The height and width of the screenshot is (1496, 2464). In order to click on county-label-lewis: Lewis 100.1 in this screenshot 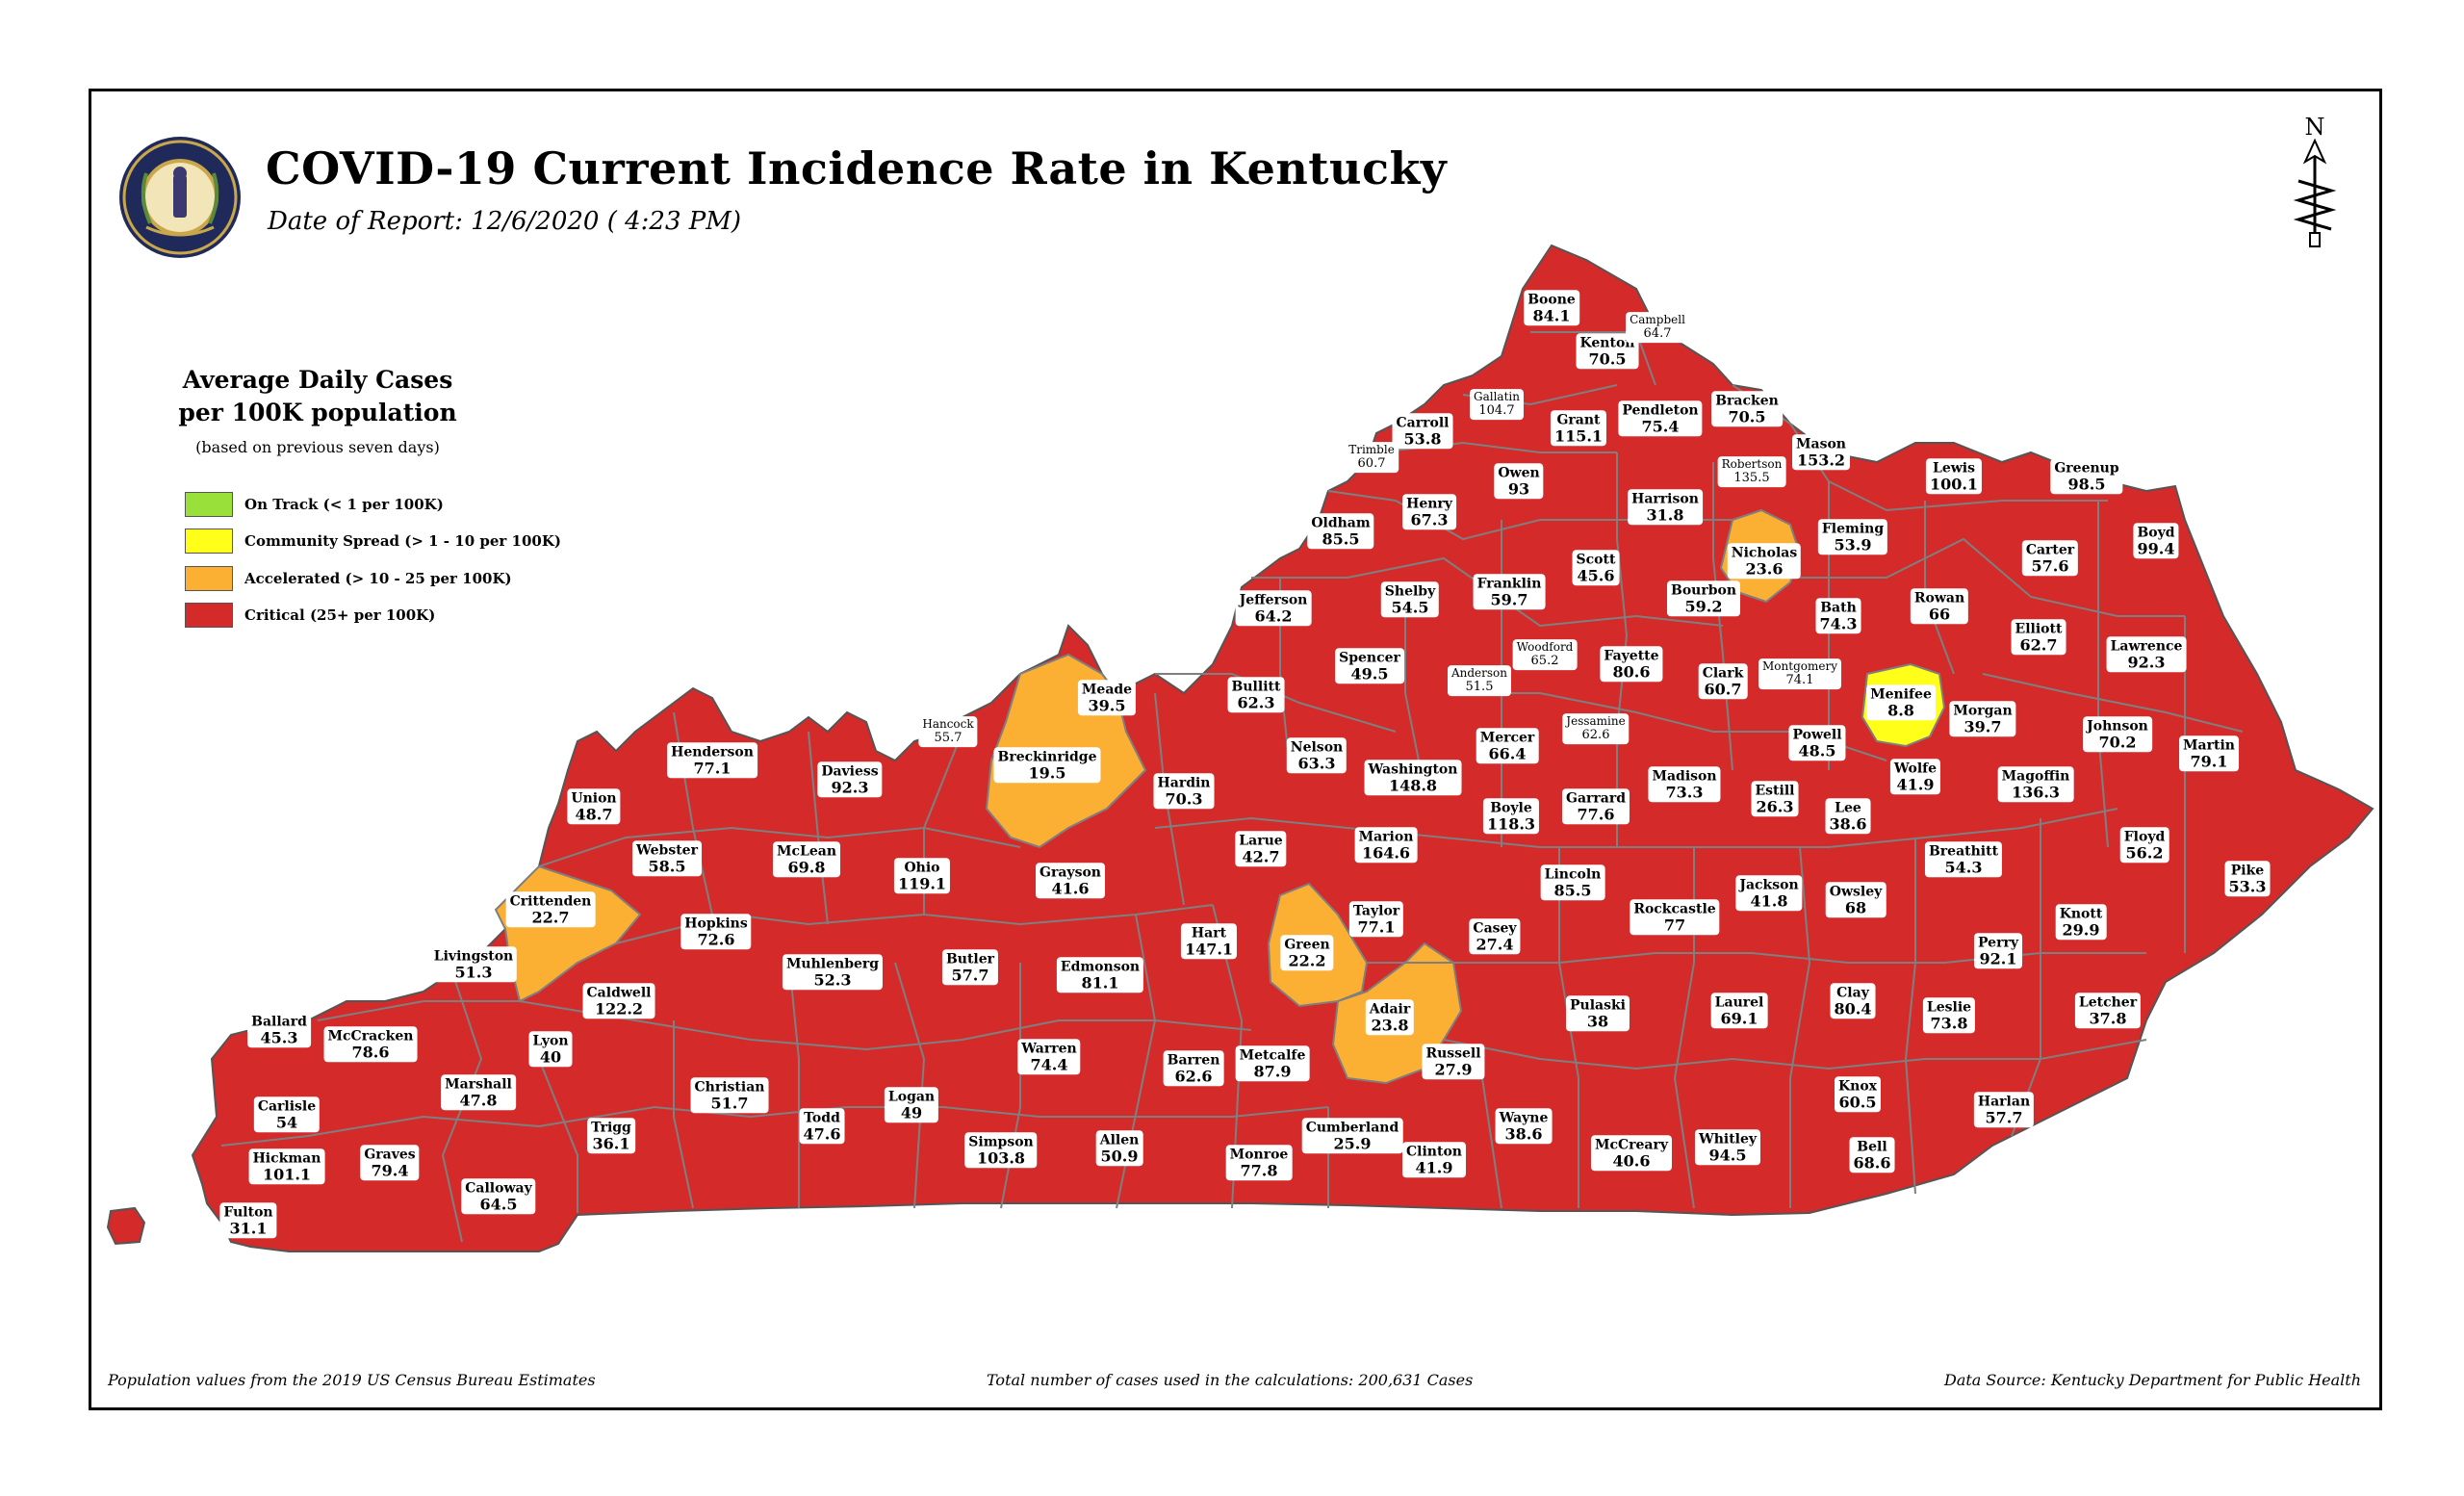, I will do `click(1954, 476)`.